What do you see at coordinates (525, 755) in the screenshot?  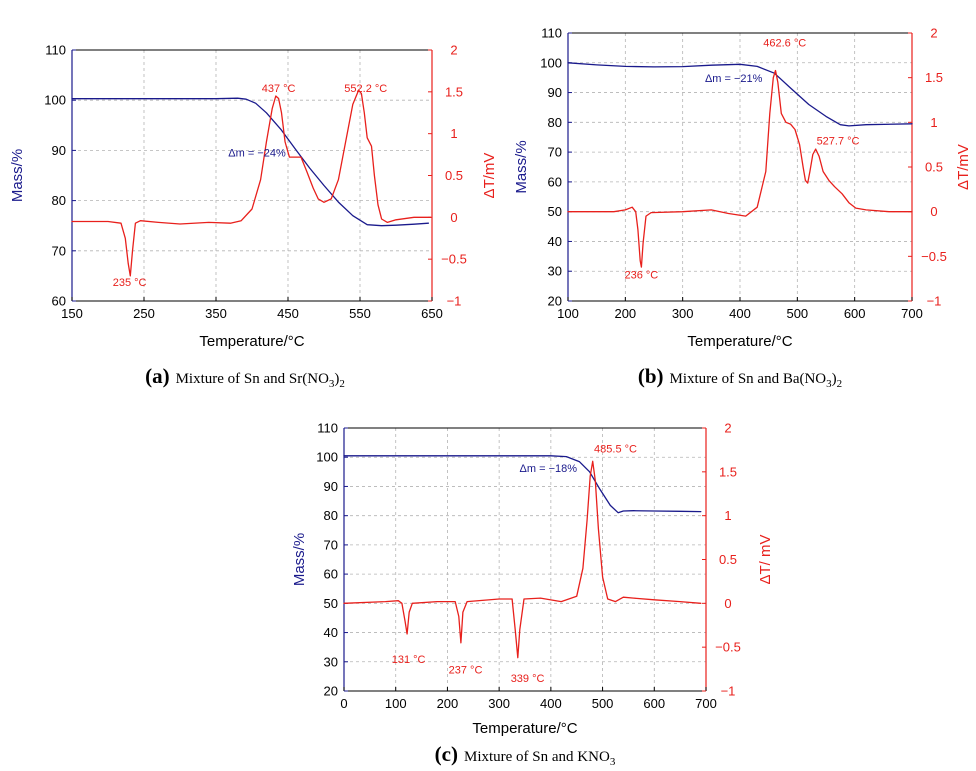 I see `panel-caption: (c) Mixture of Sn and KNO3` at bounding box center [525, 755].